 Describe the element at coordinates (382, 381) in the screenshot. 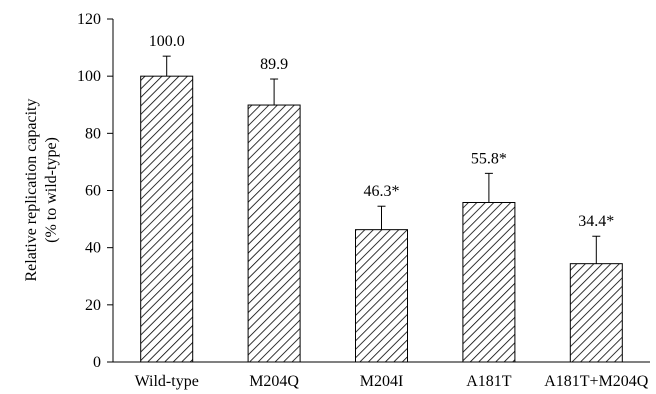

I see `category-label: M204I` at that location.